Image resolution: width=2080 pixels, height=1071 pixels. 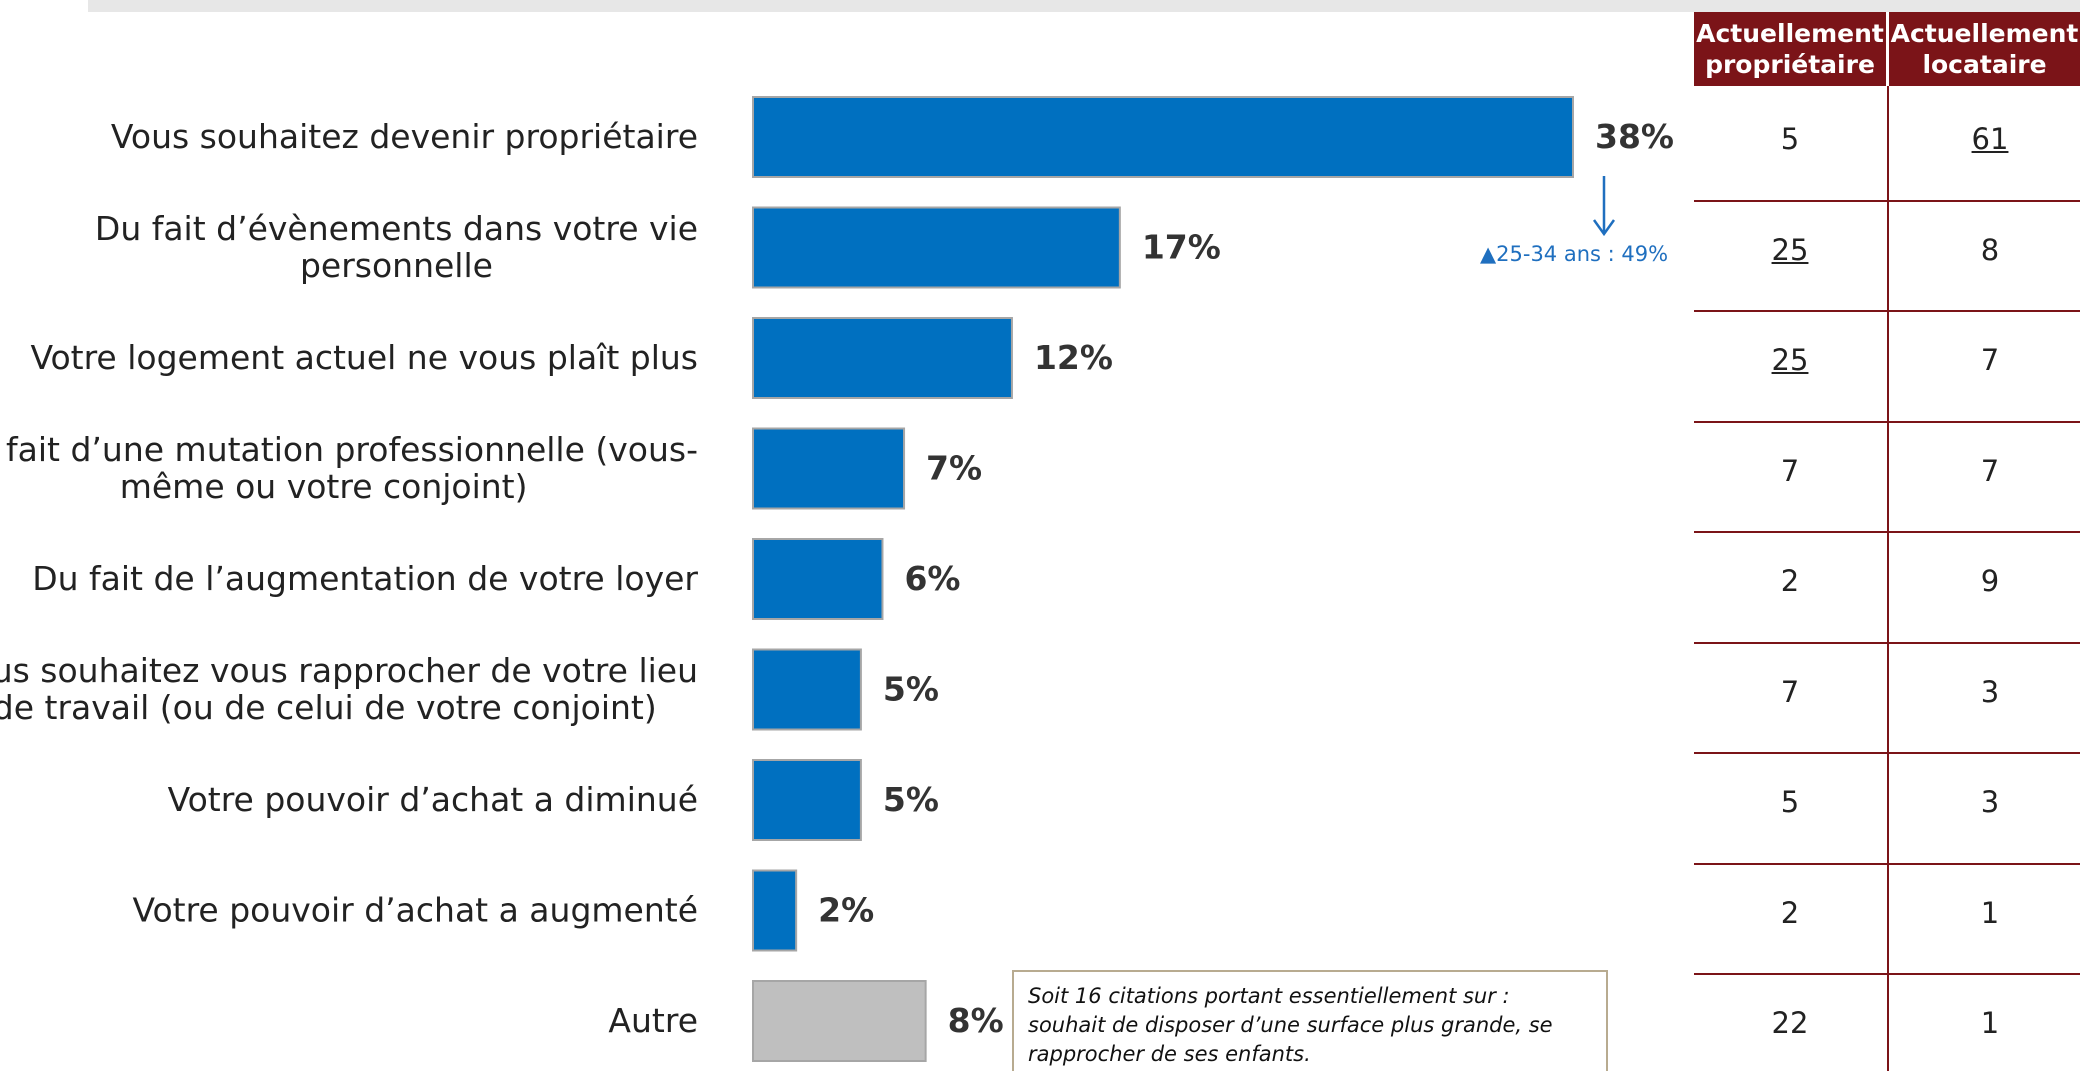 What do you see at coordinates (1084, 6) in the screenshot?
I see `top-band` at bounding box center [1084, 6].